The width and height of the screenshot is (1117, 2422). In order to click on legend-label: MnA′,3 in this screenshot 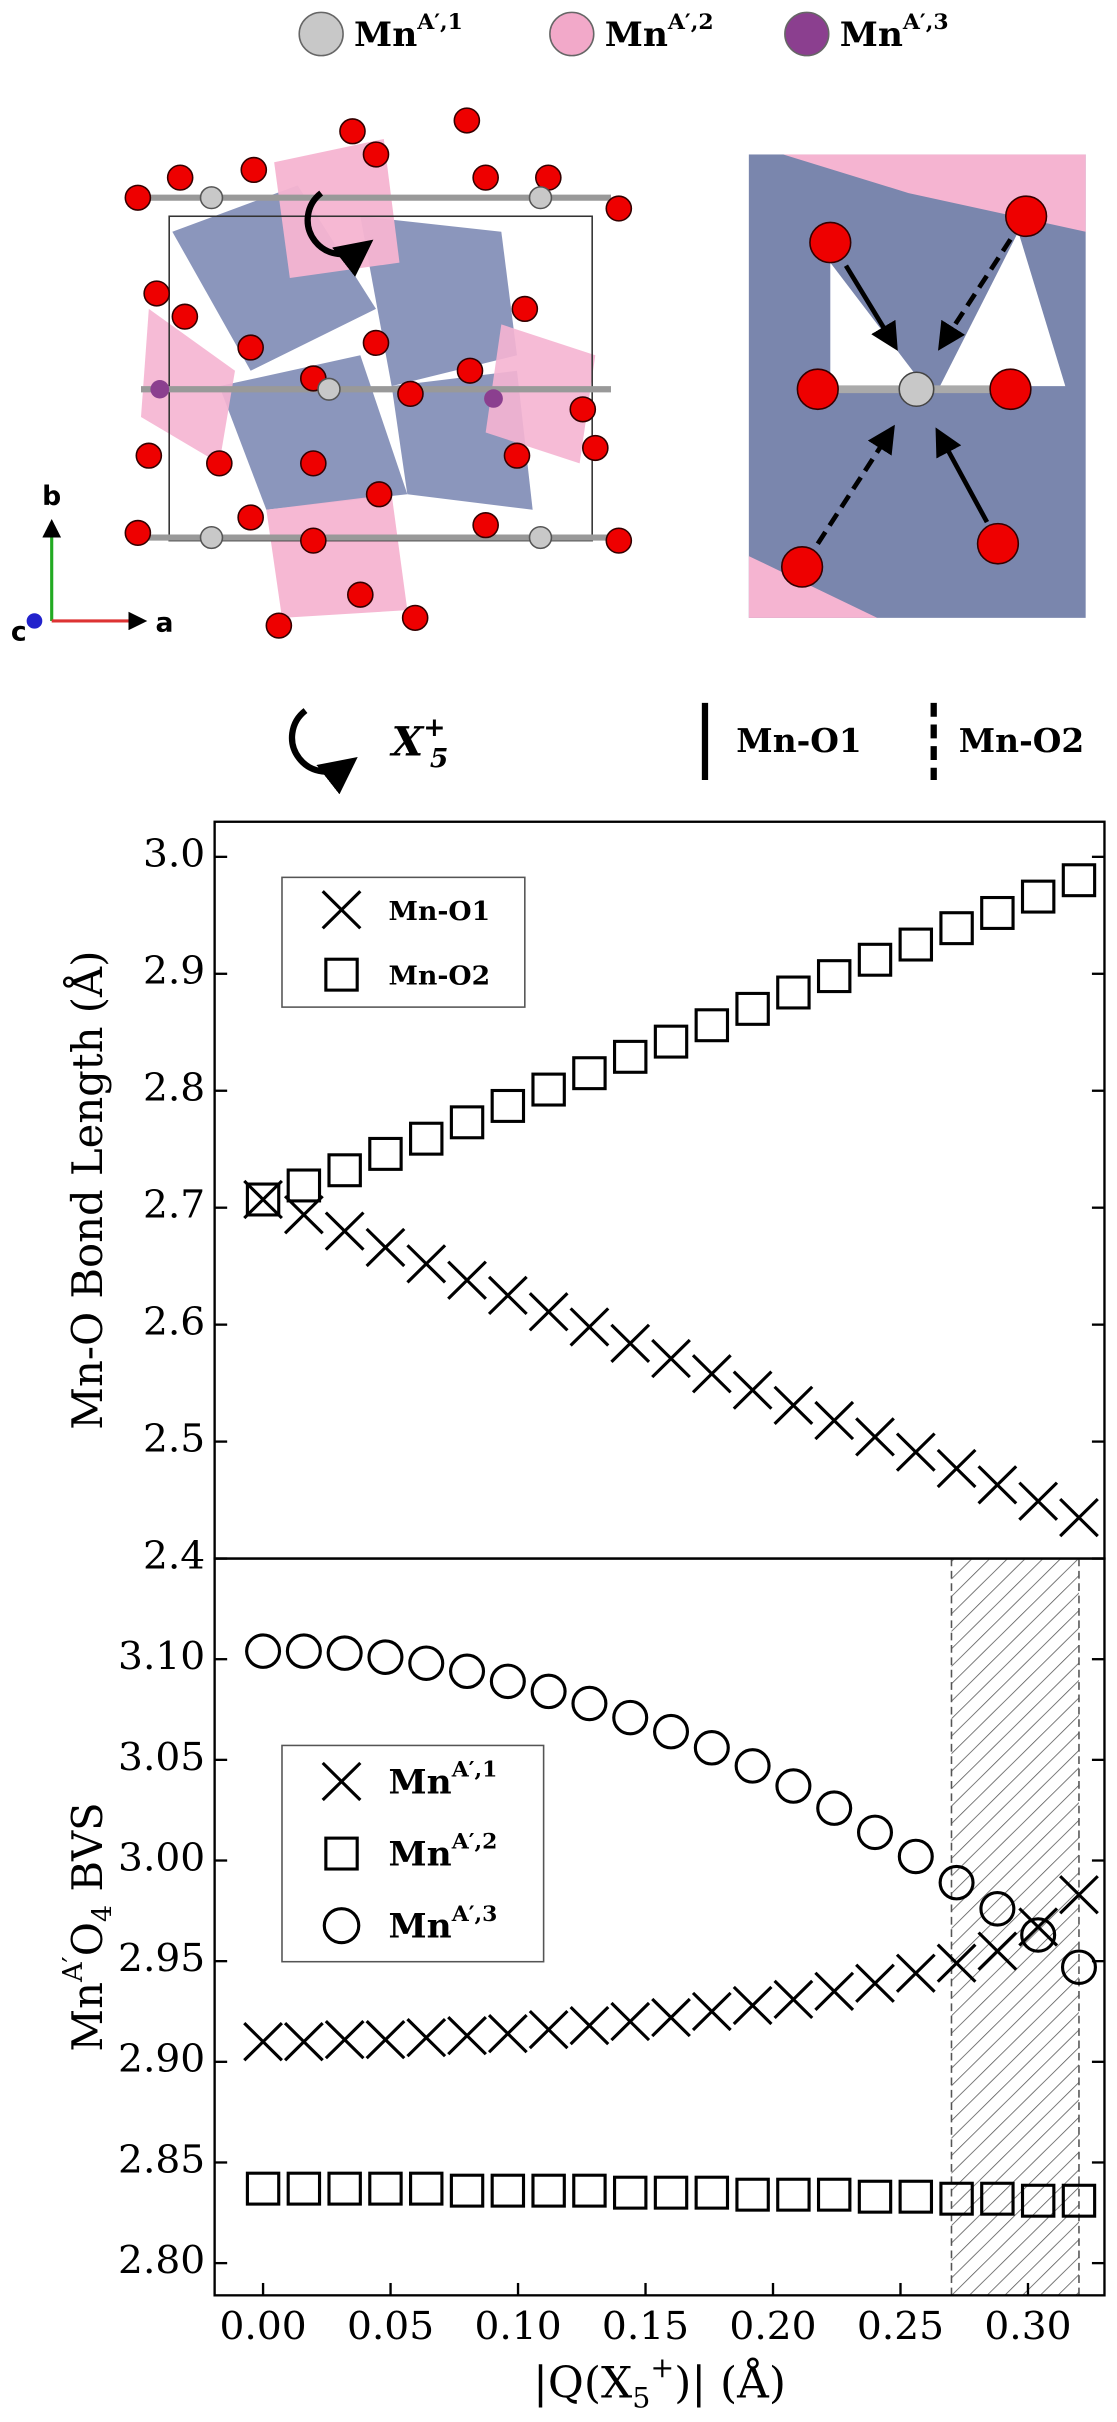, I will do `click(894, 32)`.